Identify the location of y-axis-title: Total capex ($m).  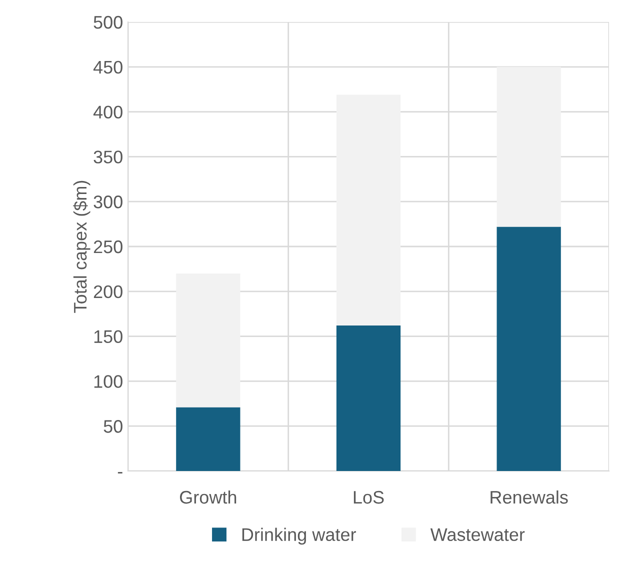
(81, 246).